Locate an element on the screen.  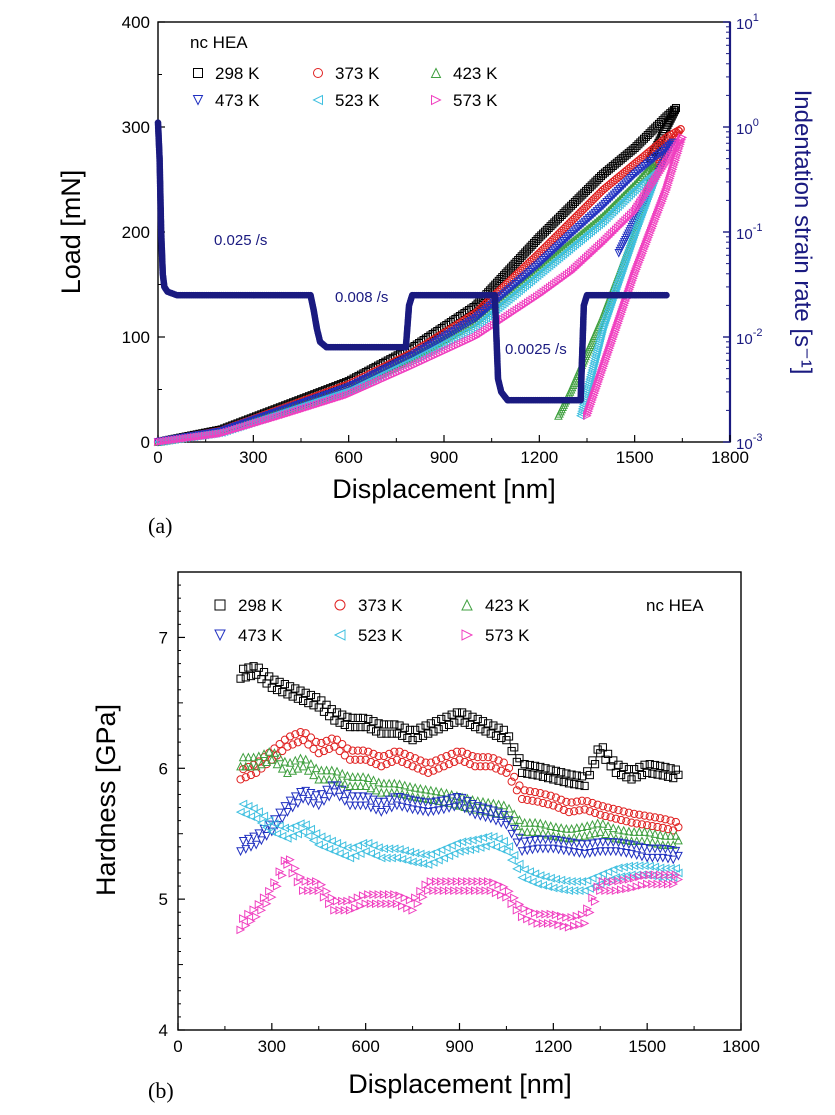
legend-marker-b is located at coordinates (467, 635).